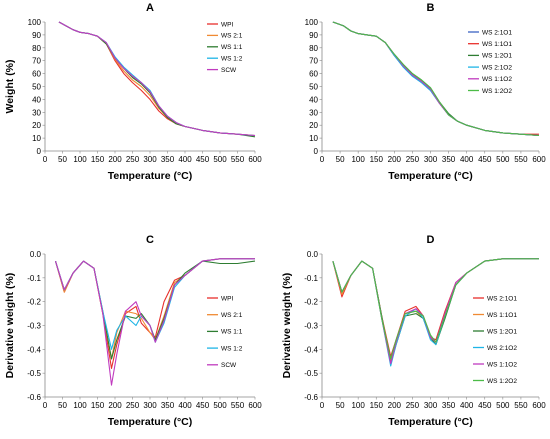 The image size is (550, 439). I want to click on x-axis-title-d: Temperature (°C), so click(430, 422).